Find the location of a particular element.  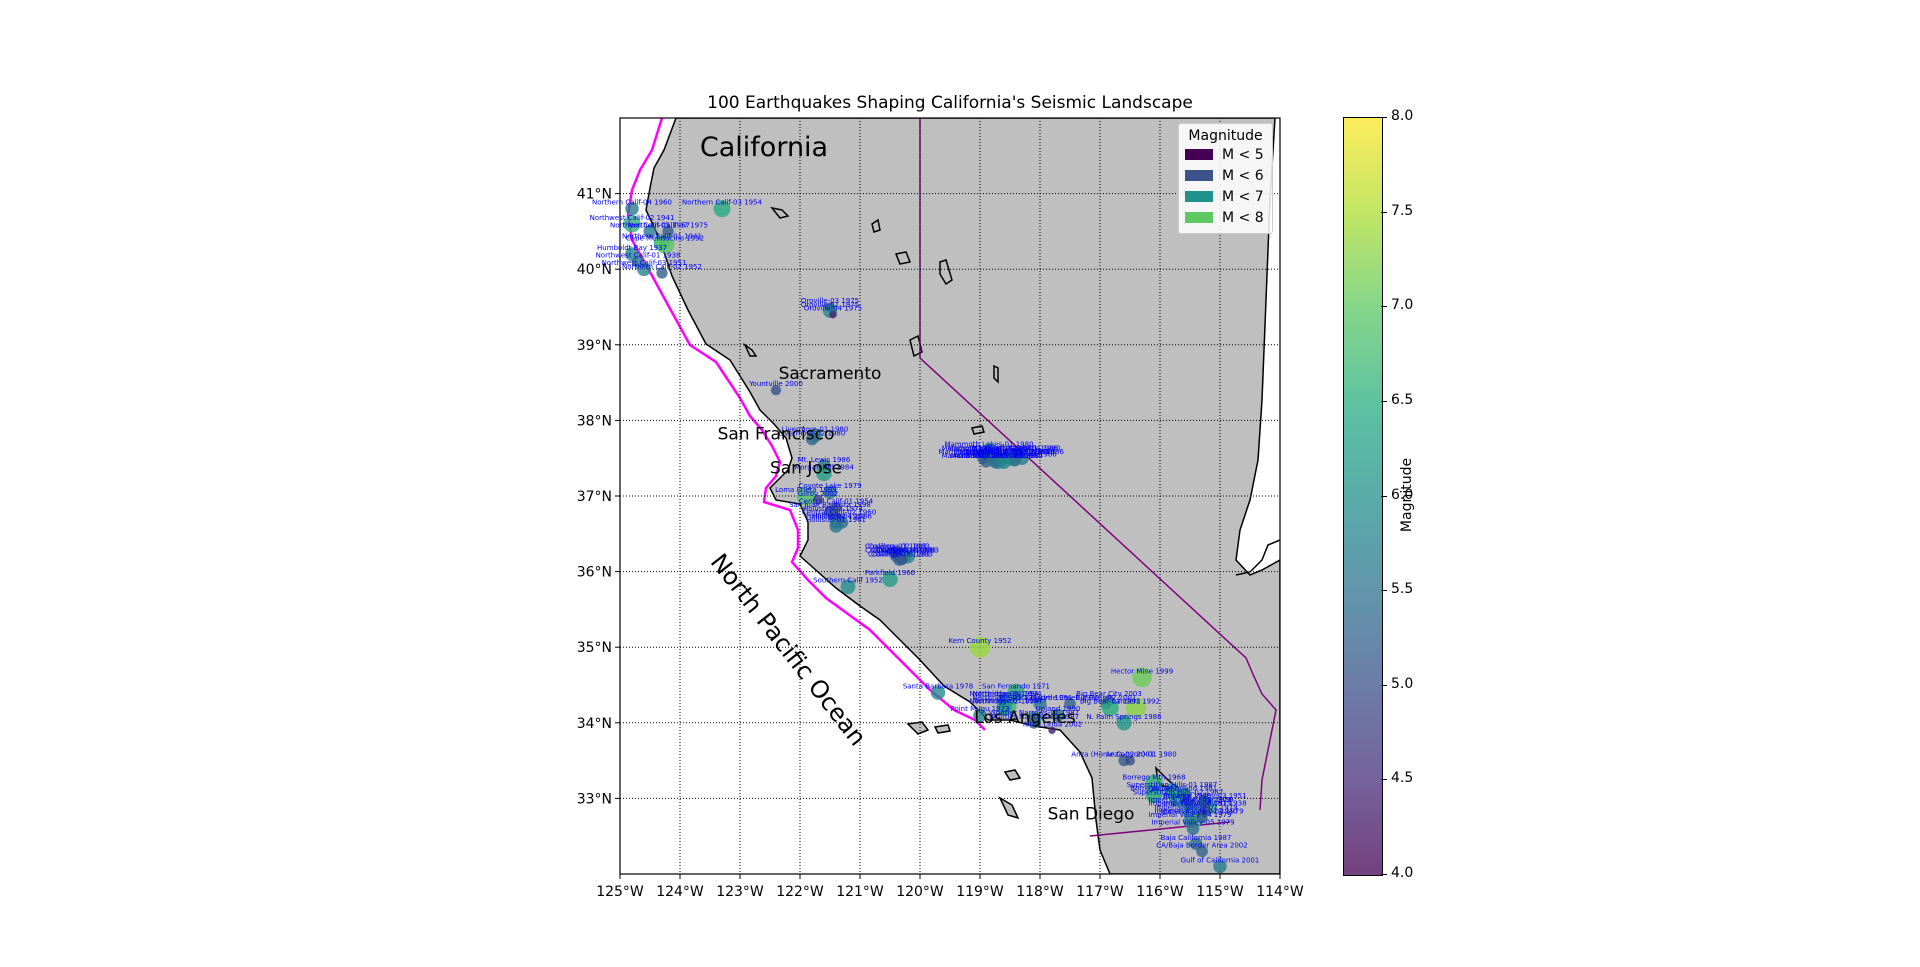

earthquake-label: Mammoth Lakes-08 1980 is located at coordinates (994, 456).